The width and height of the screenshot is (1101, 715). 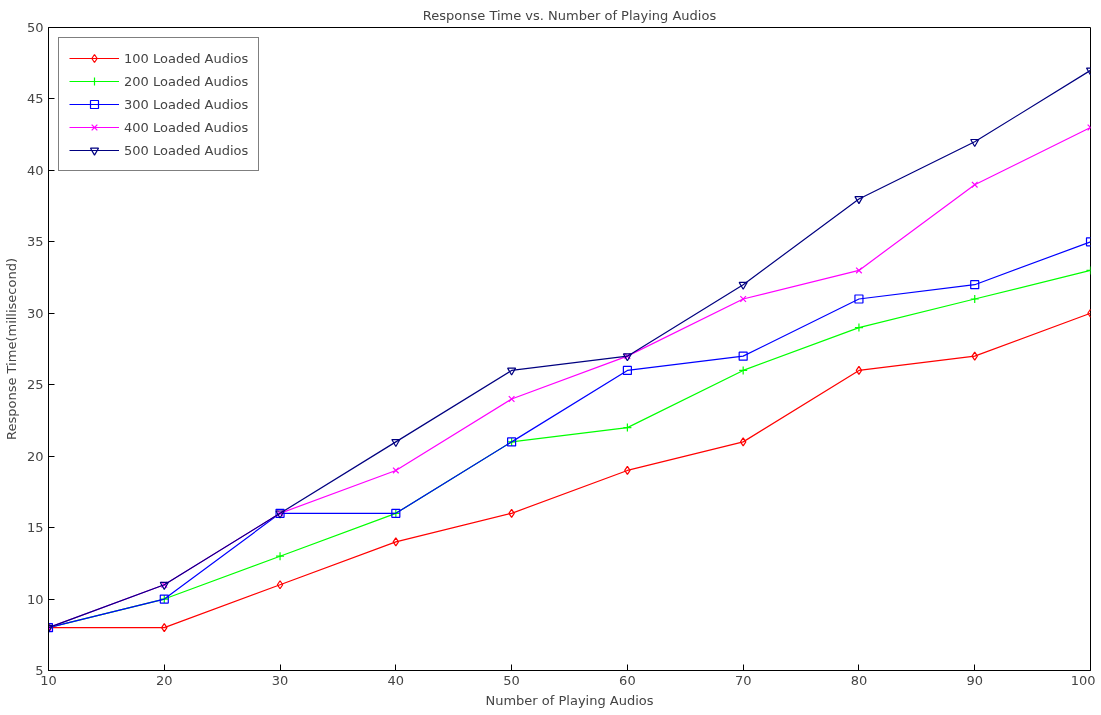 I want to click on y-axis-title: Response Time(millisecond), so click(x=11, y=349).